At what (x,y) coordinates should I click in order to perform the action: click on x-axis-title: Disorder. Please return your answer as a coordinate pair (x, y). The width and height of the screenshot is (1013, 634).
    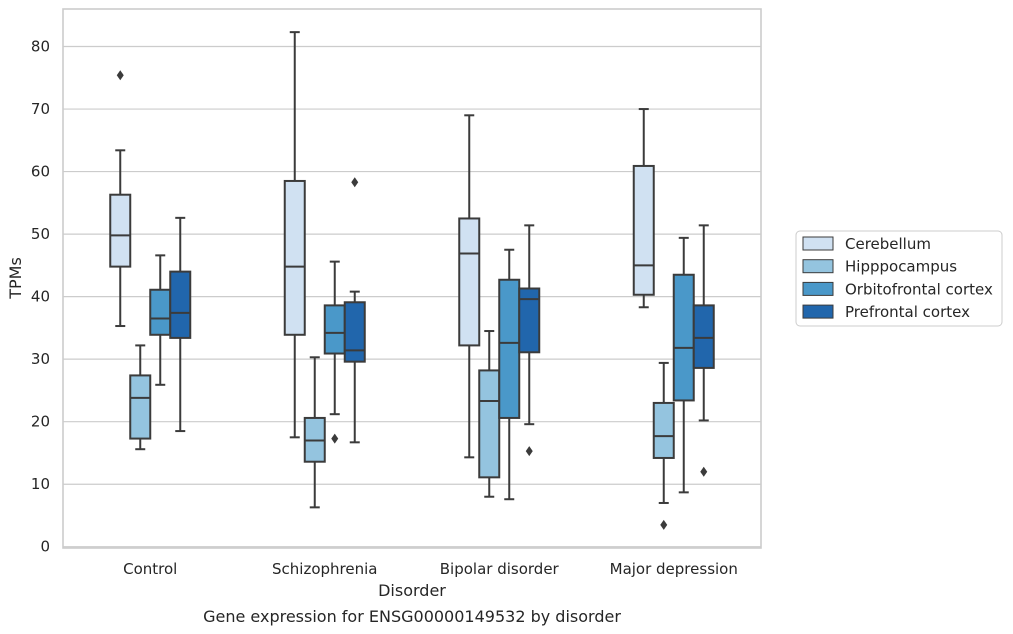
    Looking at the image, I should click on (412, 590).